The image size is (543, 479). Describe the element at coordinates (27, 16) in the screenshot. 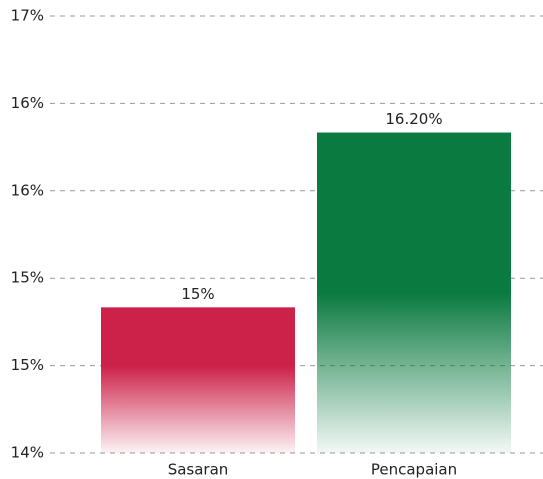

I see `y-tick-label: 17%` at that location.